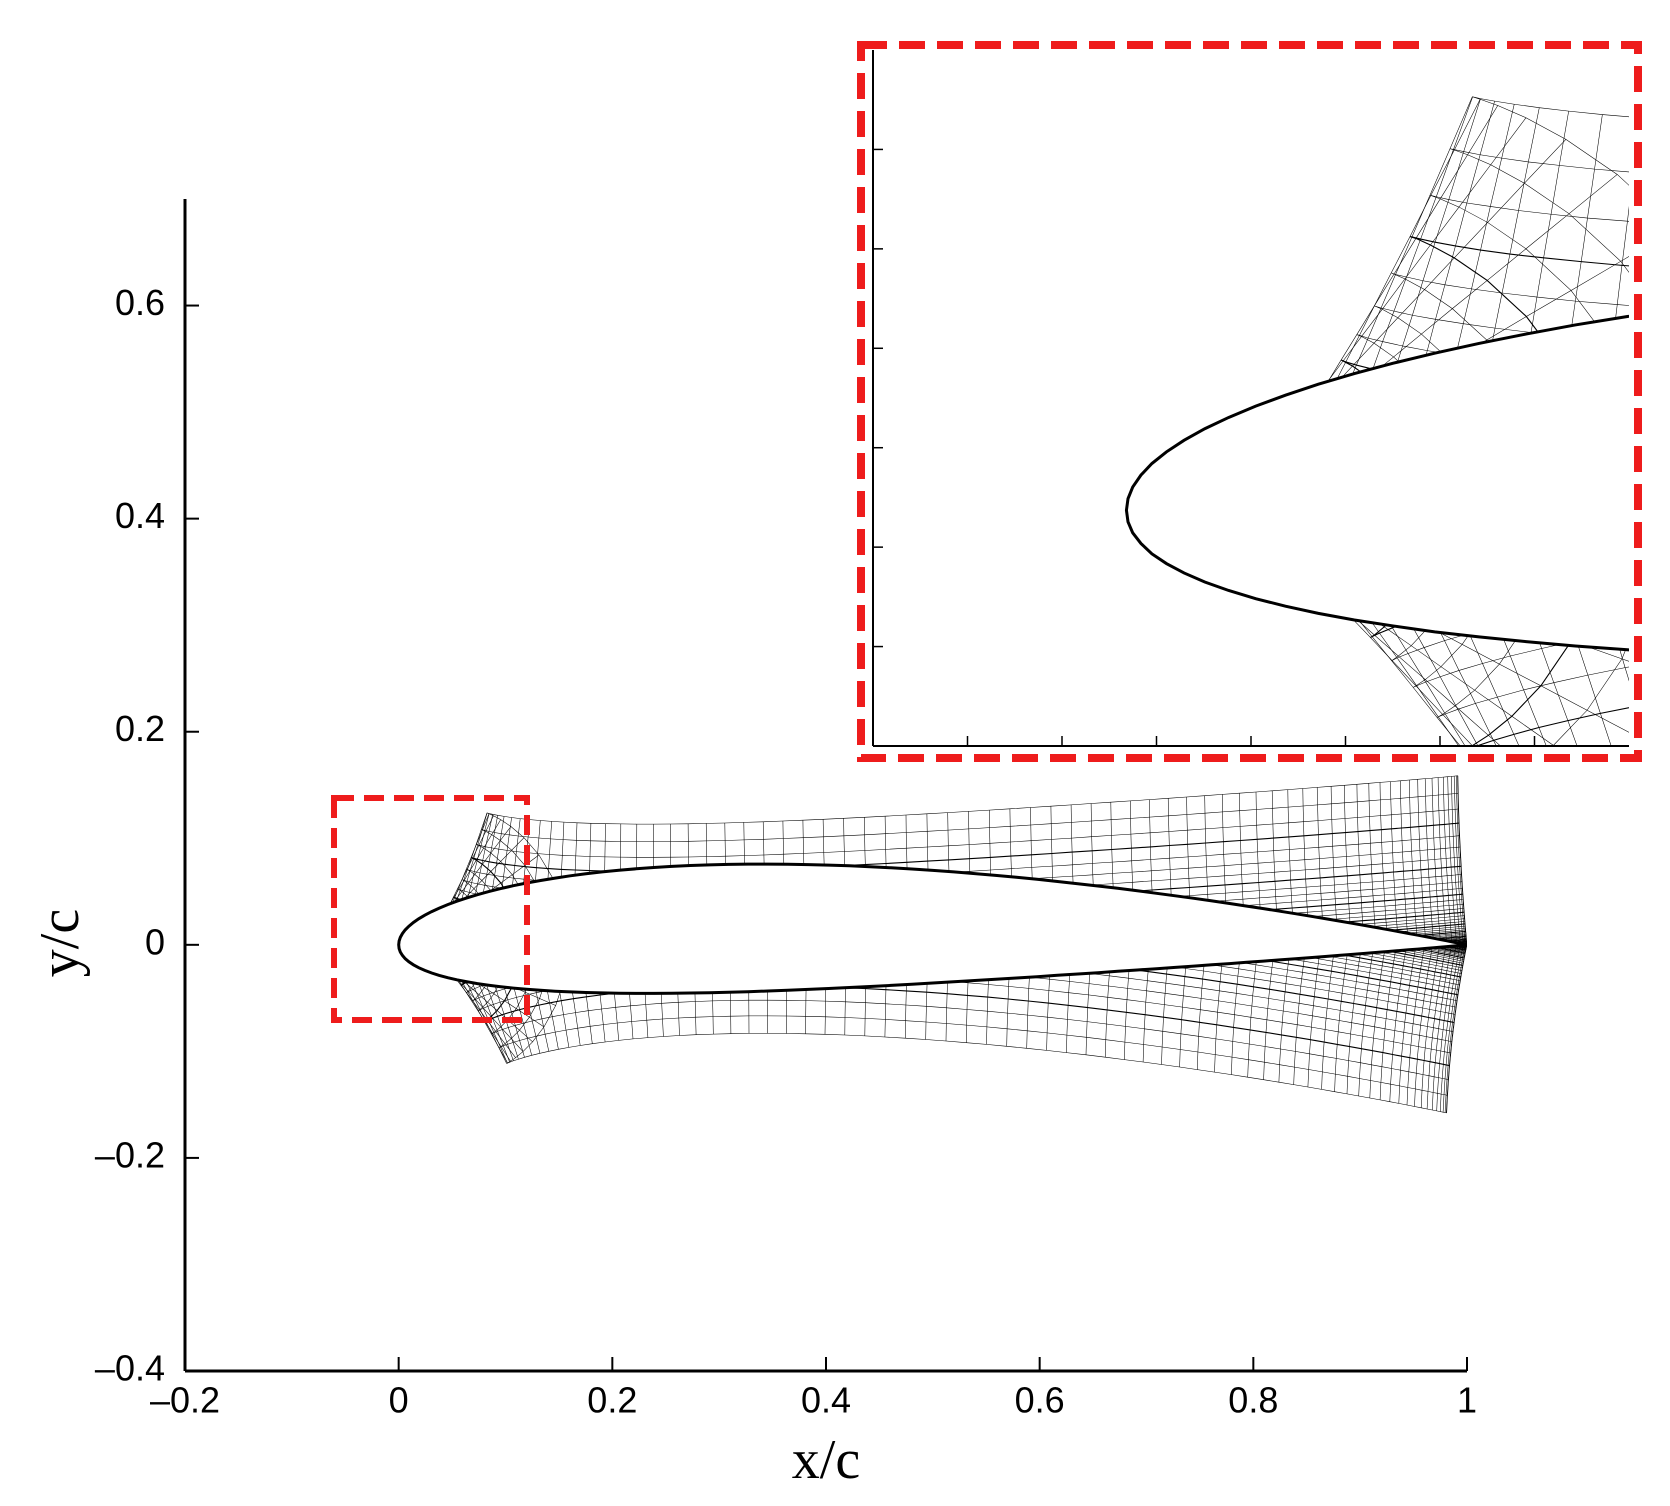  I want to click on mesh-area, so click(933, 944).